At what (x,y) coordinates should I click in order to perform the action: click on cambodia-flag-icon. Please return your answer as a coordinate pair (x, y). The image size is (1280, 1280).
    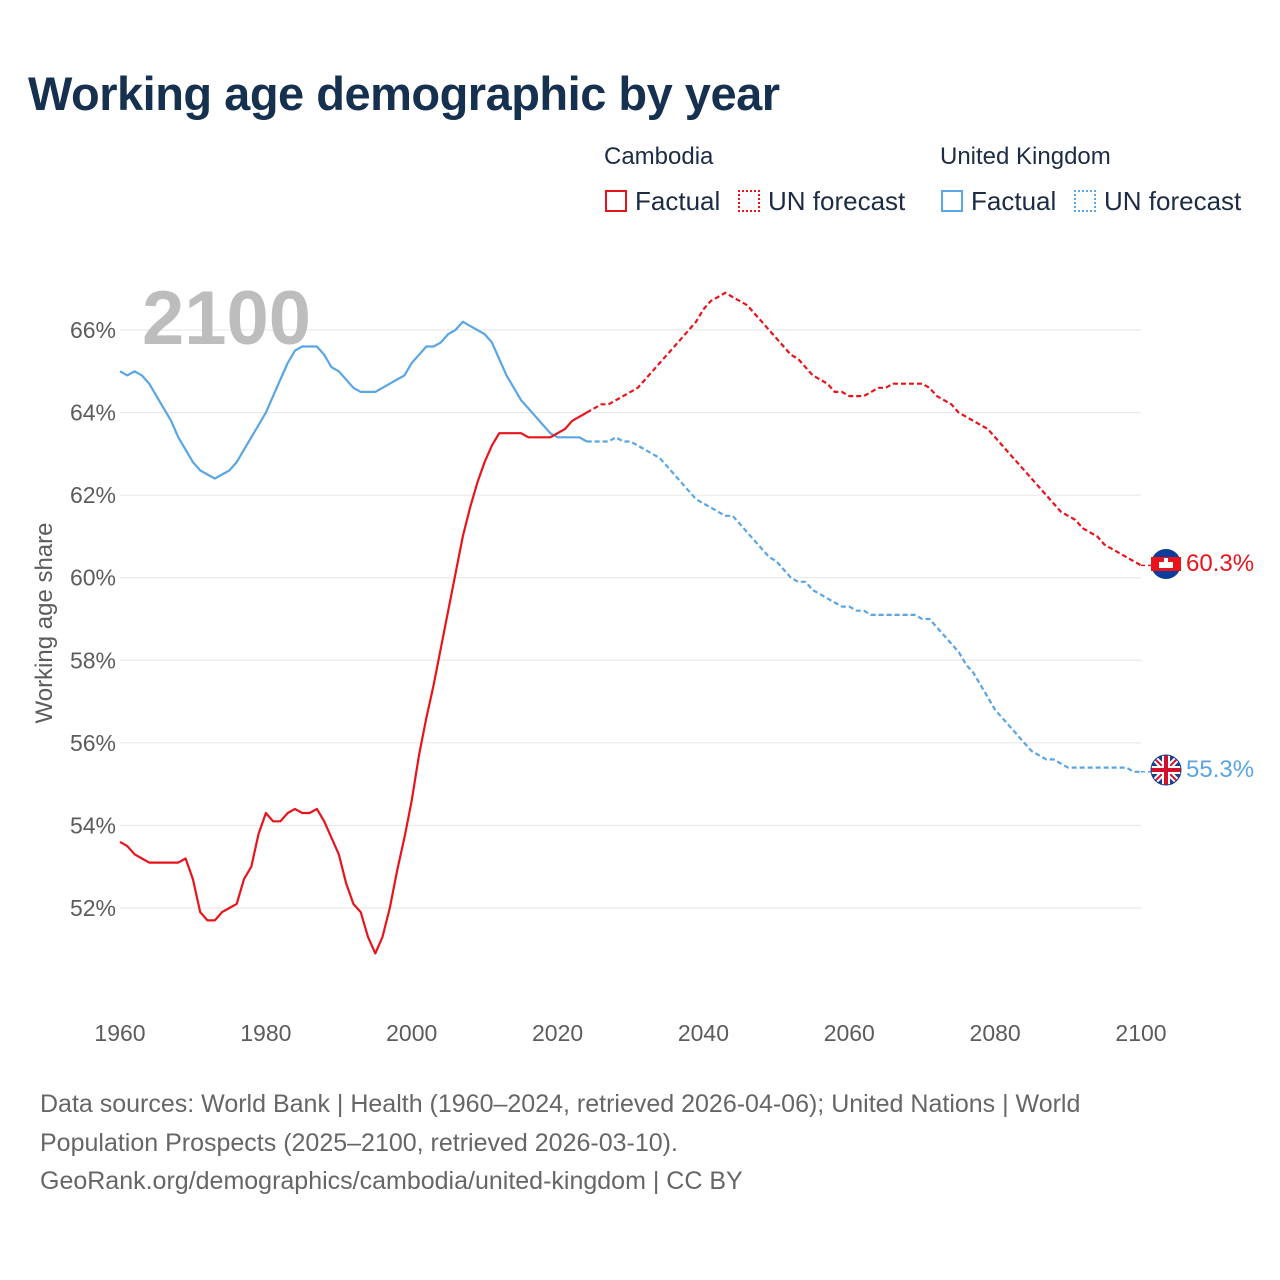
    Looking at the image, I should click on (1166, 564).